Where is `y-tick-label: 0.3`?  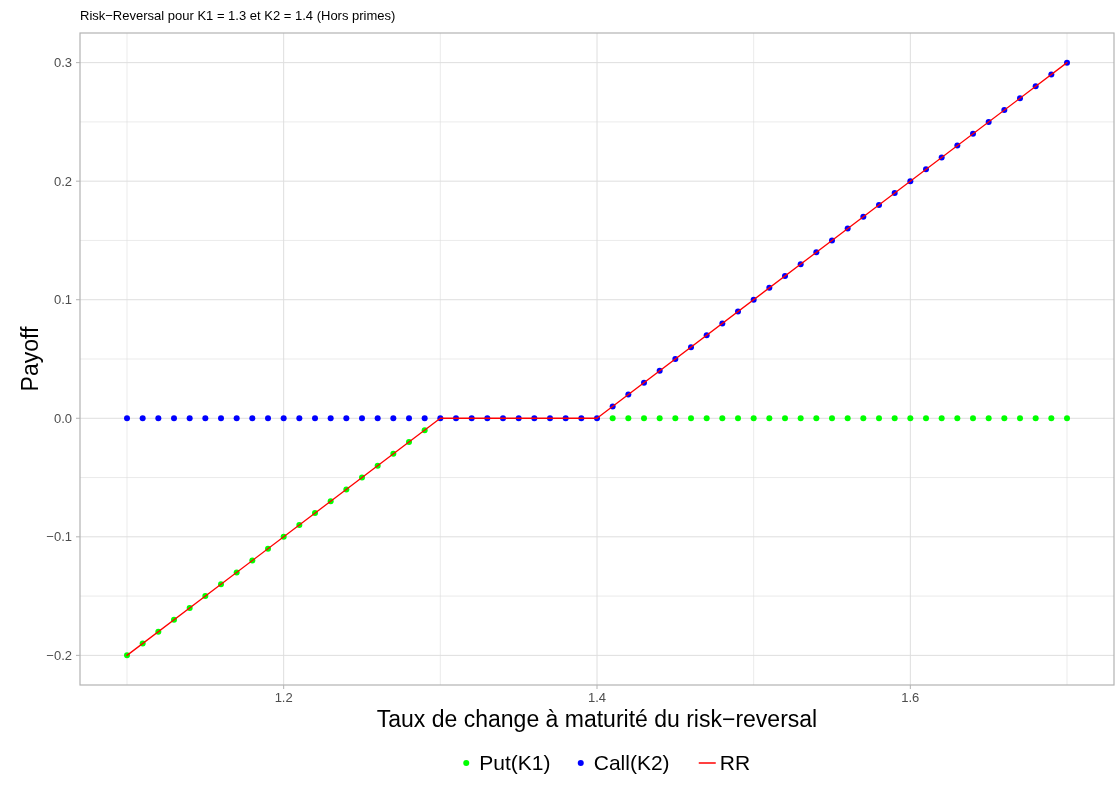 y-tick-label: 0.3 is located at coordinates (62, 63).